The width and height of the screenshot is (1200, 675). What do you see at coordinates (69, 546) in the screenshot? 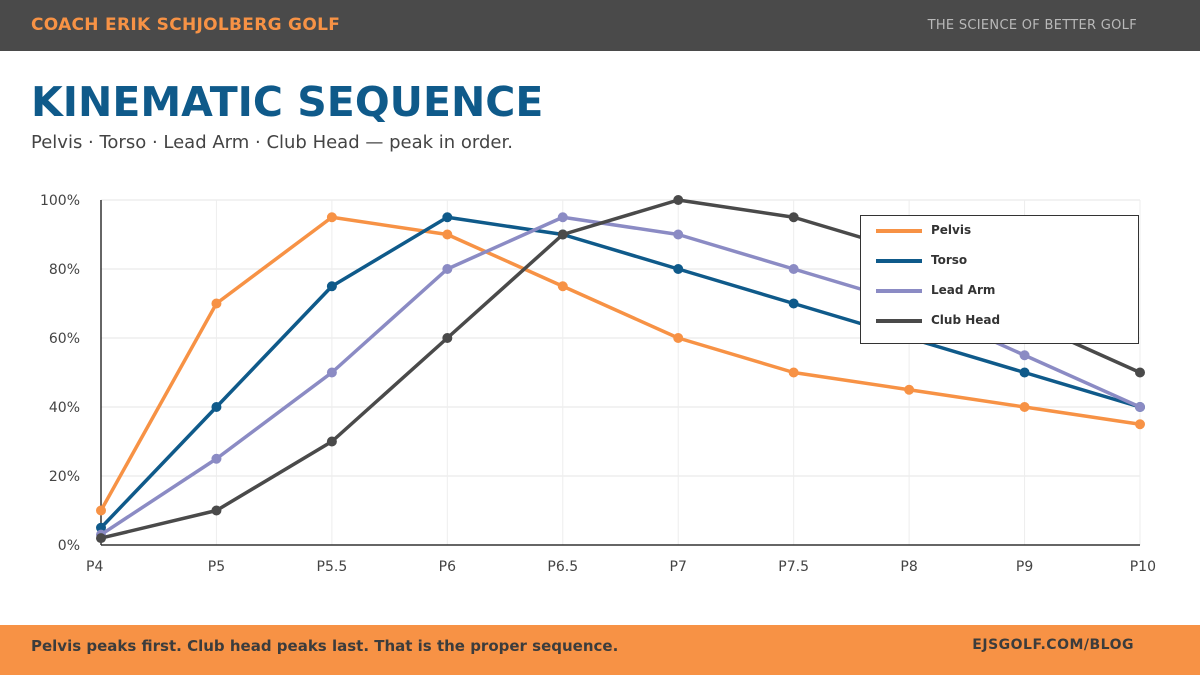
I see `y-tick-label: 0%` at bounding box center [69, 546].